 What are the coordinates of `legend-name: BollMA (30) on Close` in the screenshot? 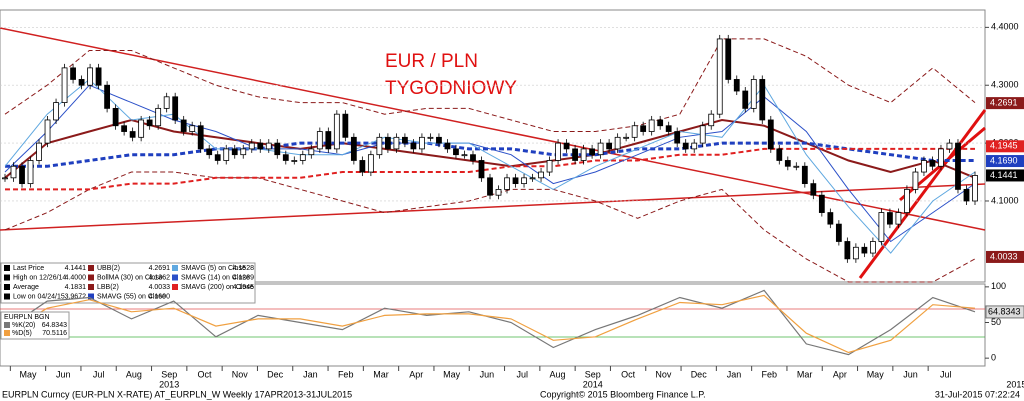 It's located at (130, 277).